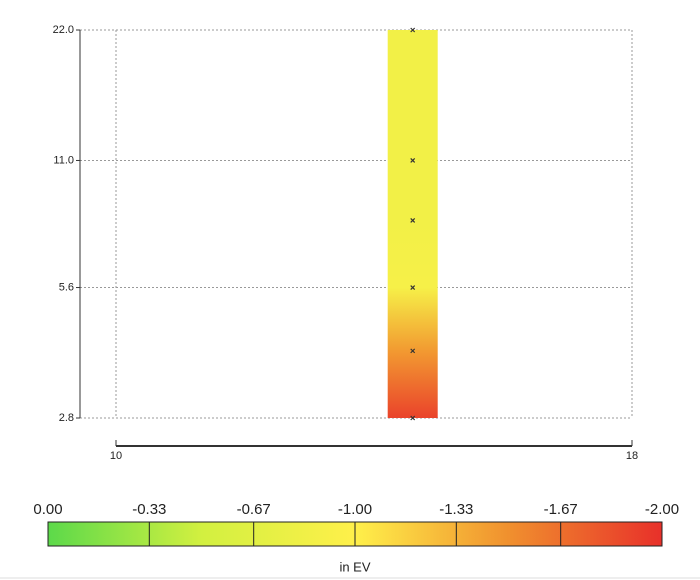 Image resolution: width=700 pixels, height=580 pixels. Describe the element at coordinates (47, 509) in the screenshot. I see `colorbar-tick-label: 0.00` at that location.